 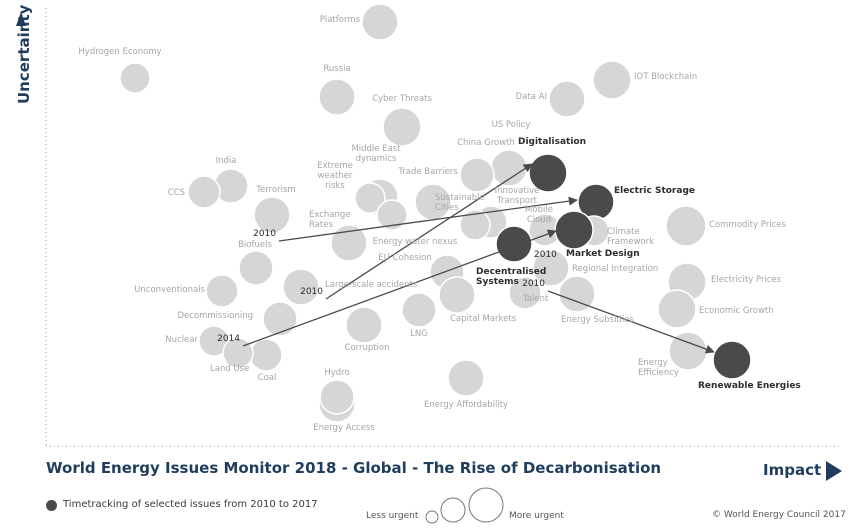 What do you see at coordinates (402, 99) in the screenshot?
I see `label-cyber-threats: Cyber Threats` at bounding box center [402, 99].